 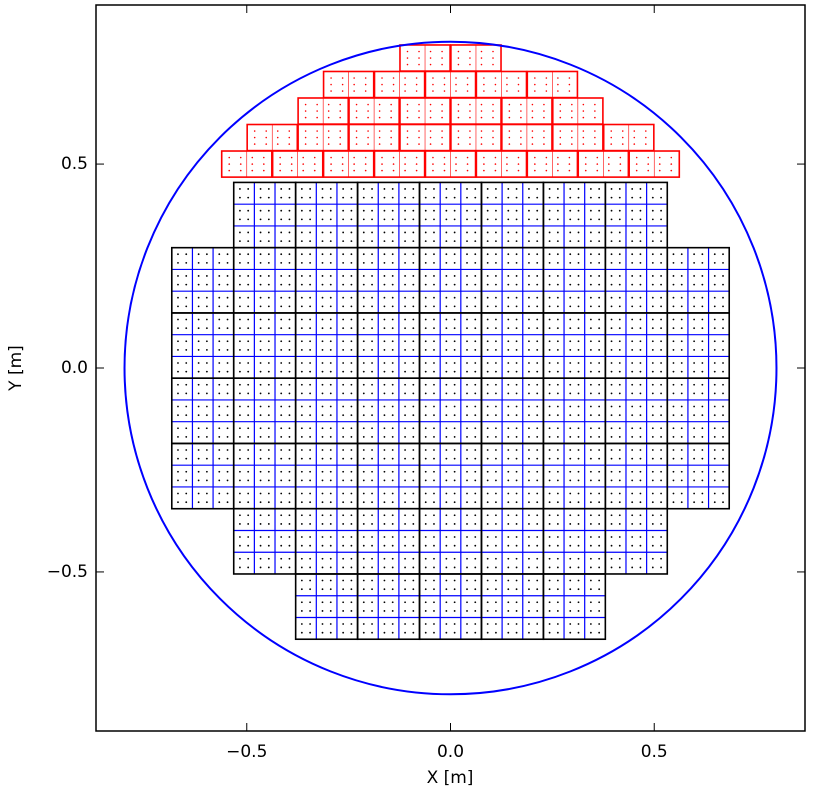 I want to click on outer-module-outline, so click(x=628, y=137).